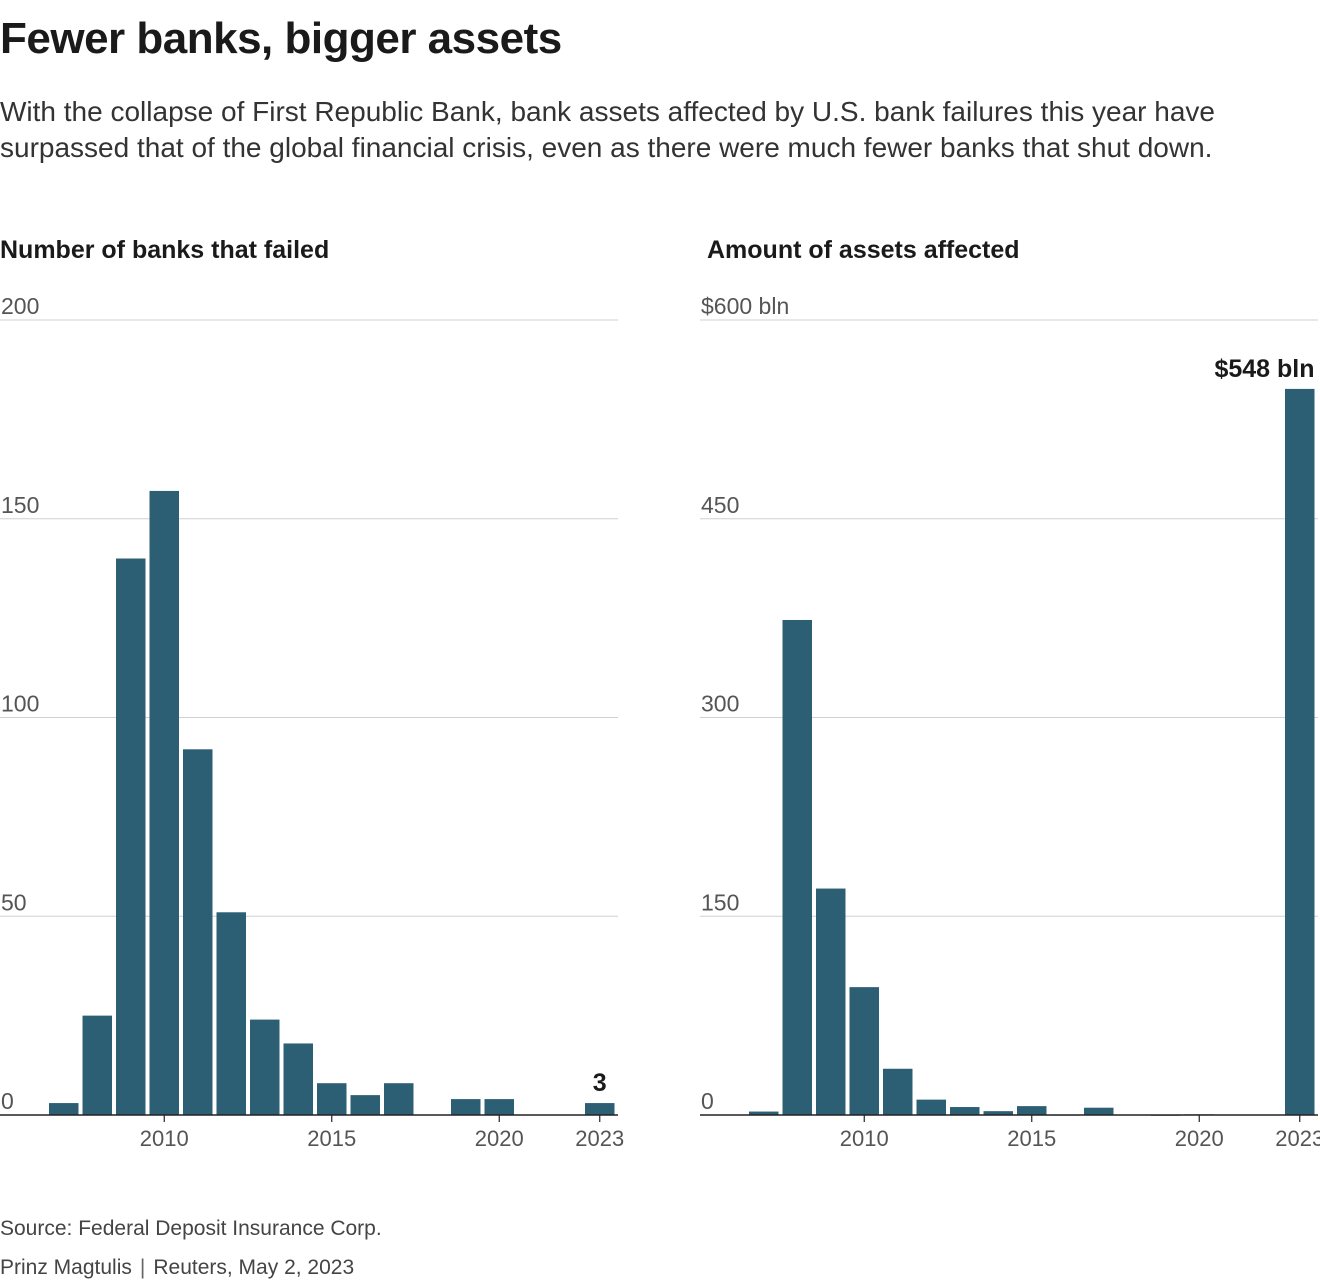 Image resolution: width=1320 pixels, height=1282 pixels. What do you see at coordinates (165, 250) in the screenshot?
I see `left-panel-title: Number of banks that failed` at bounding box center [165, 250].